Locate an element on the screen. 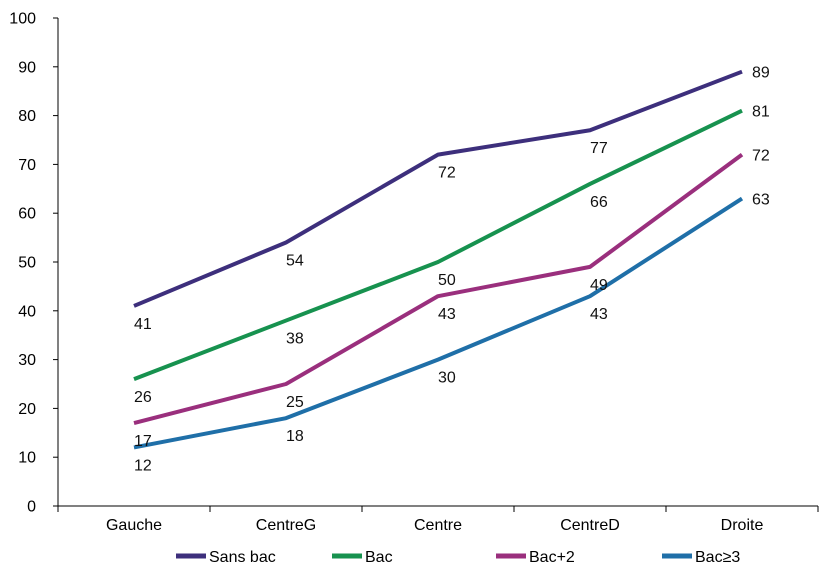 This screenshot has width=834, height=572. data-label: 66 is located at coordinates (599, 202).